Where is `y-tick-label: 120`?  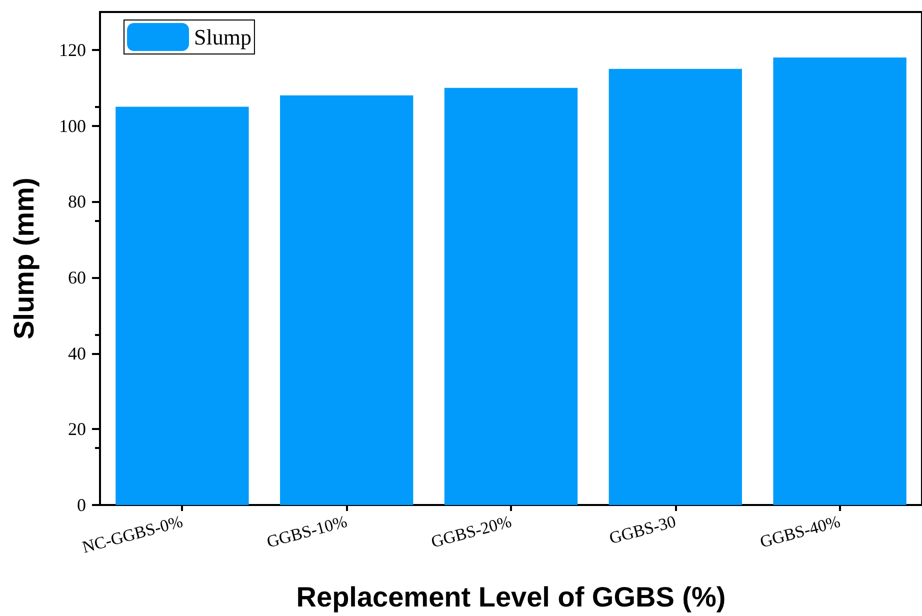
y-tick-label: 120 is located at coordinates (72, 50).